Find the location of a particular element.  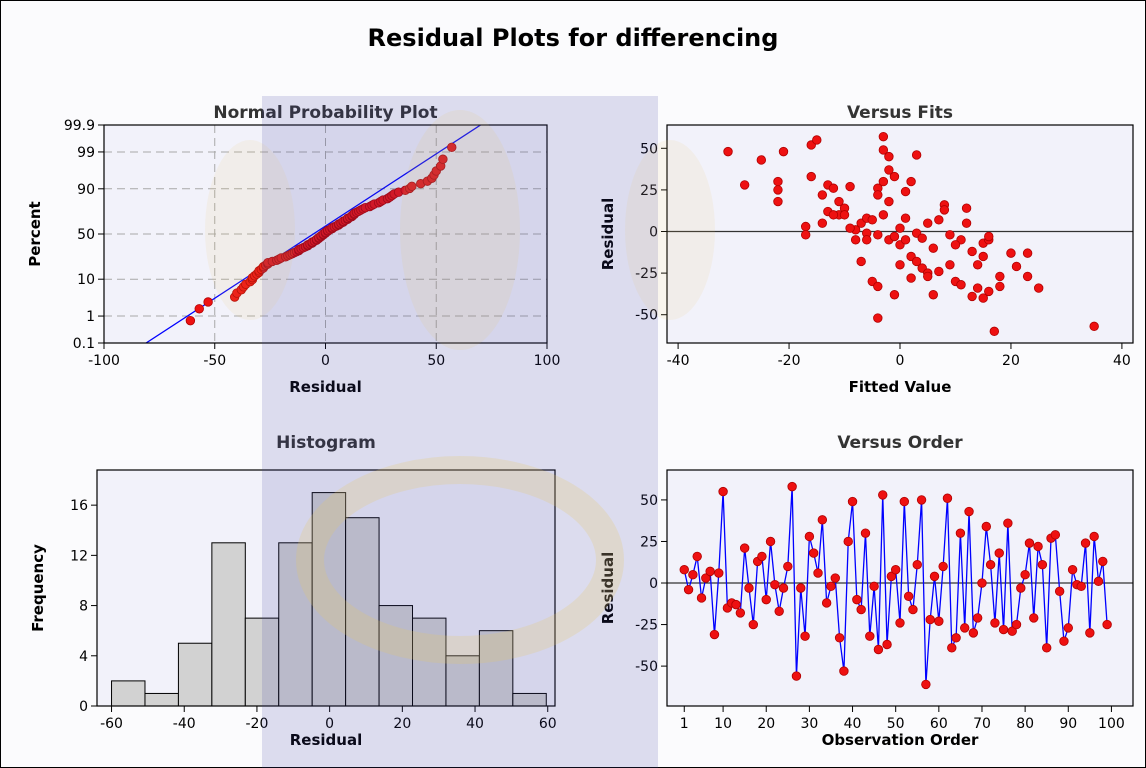

y-tick-label: 8 is located at coordinates (83, 607).